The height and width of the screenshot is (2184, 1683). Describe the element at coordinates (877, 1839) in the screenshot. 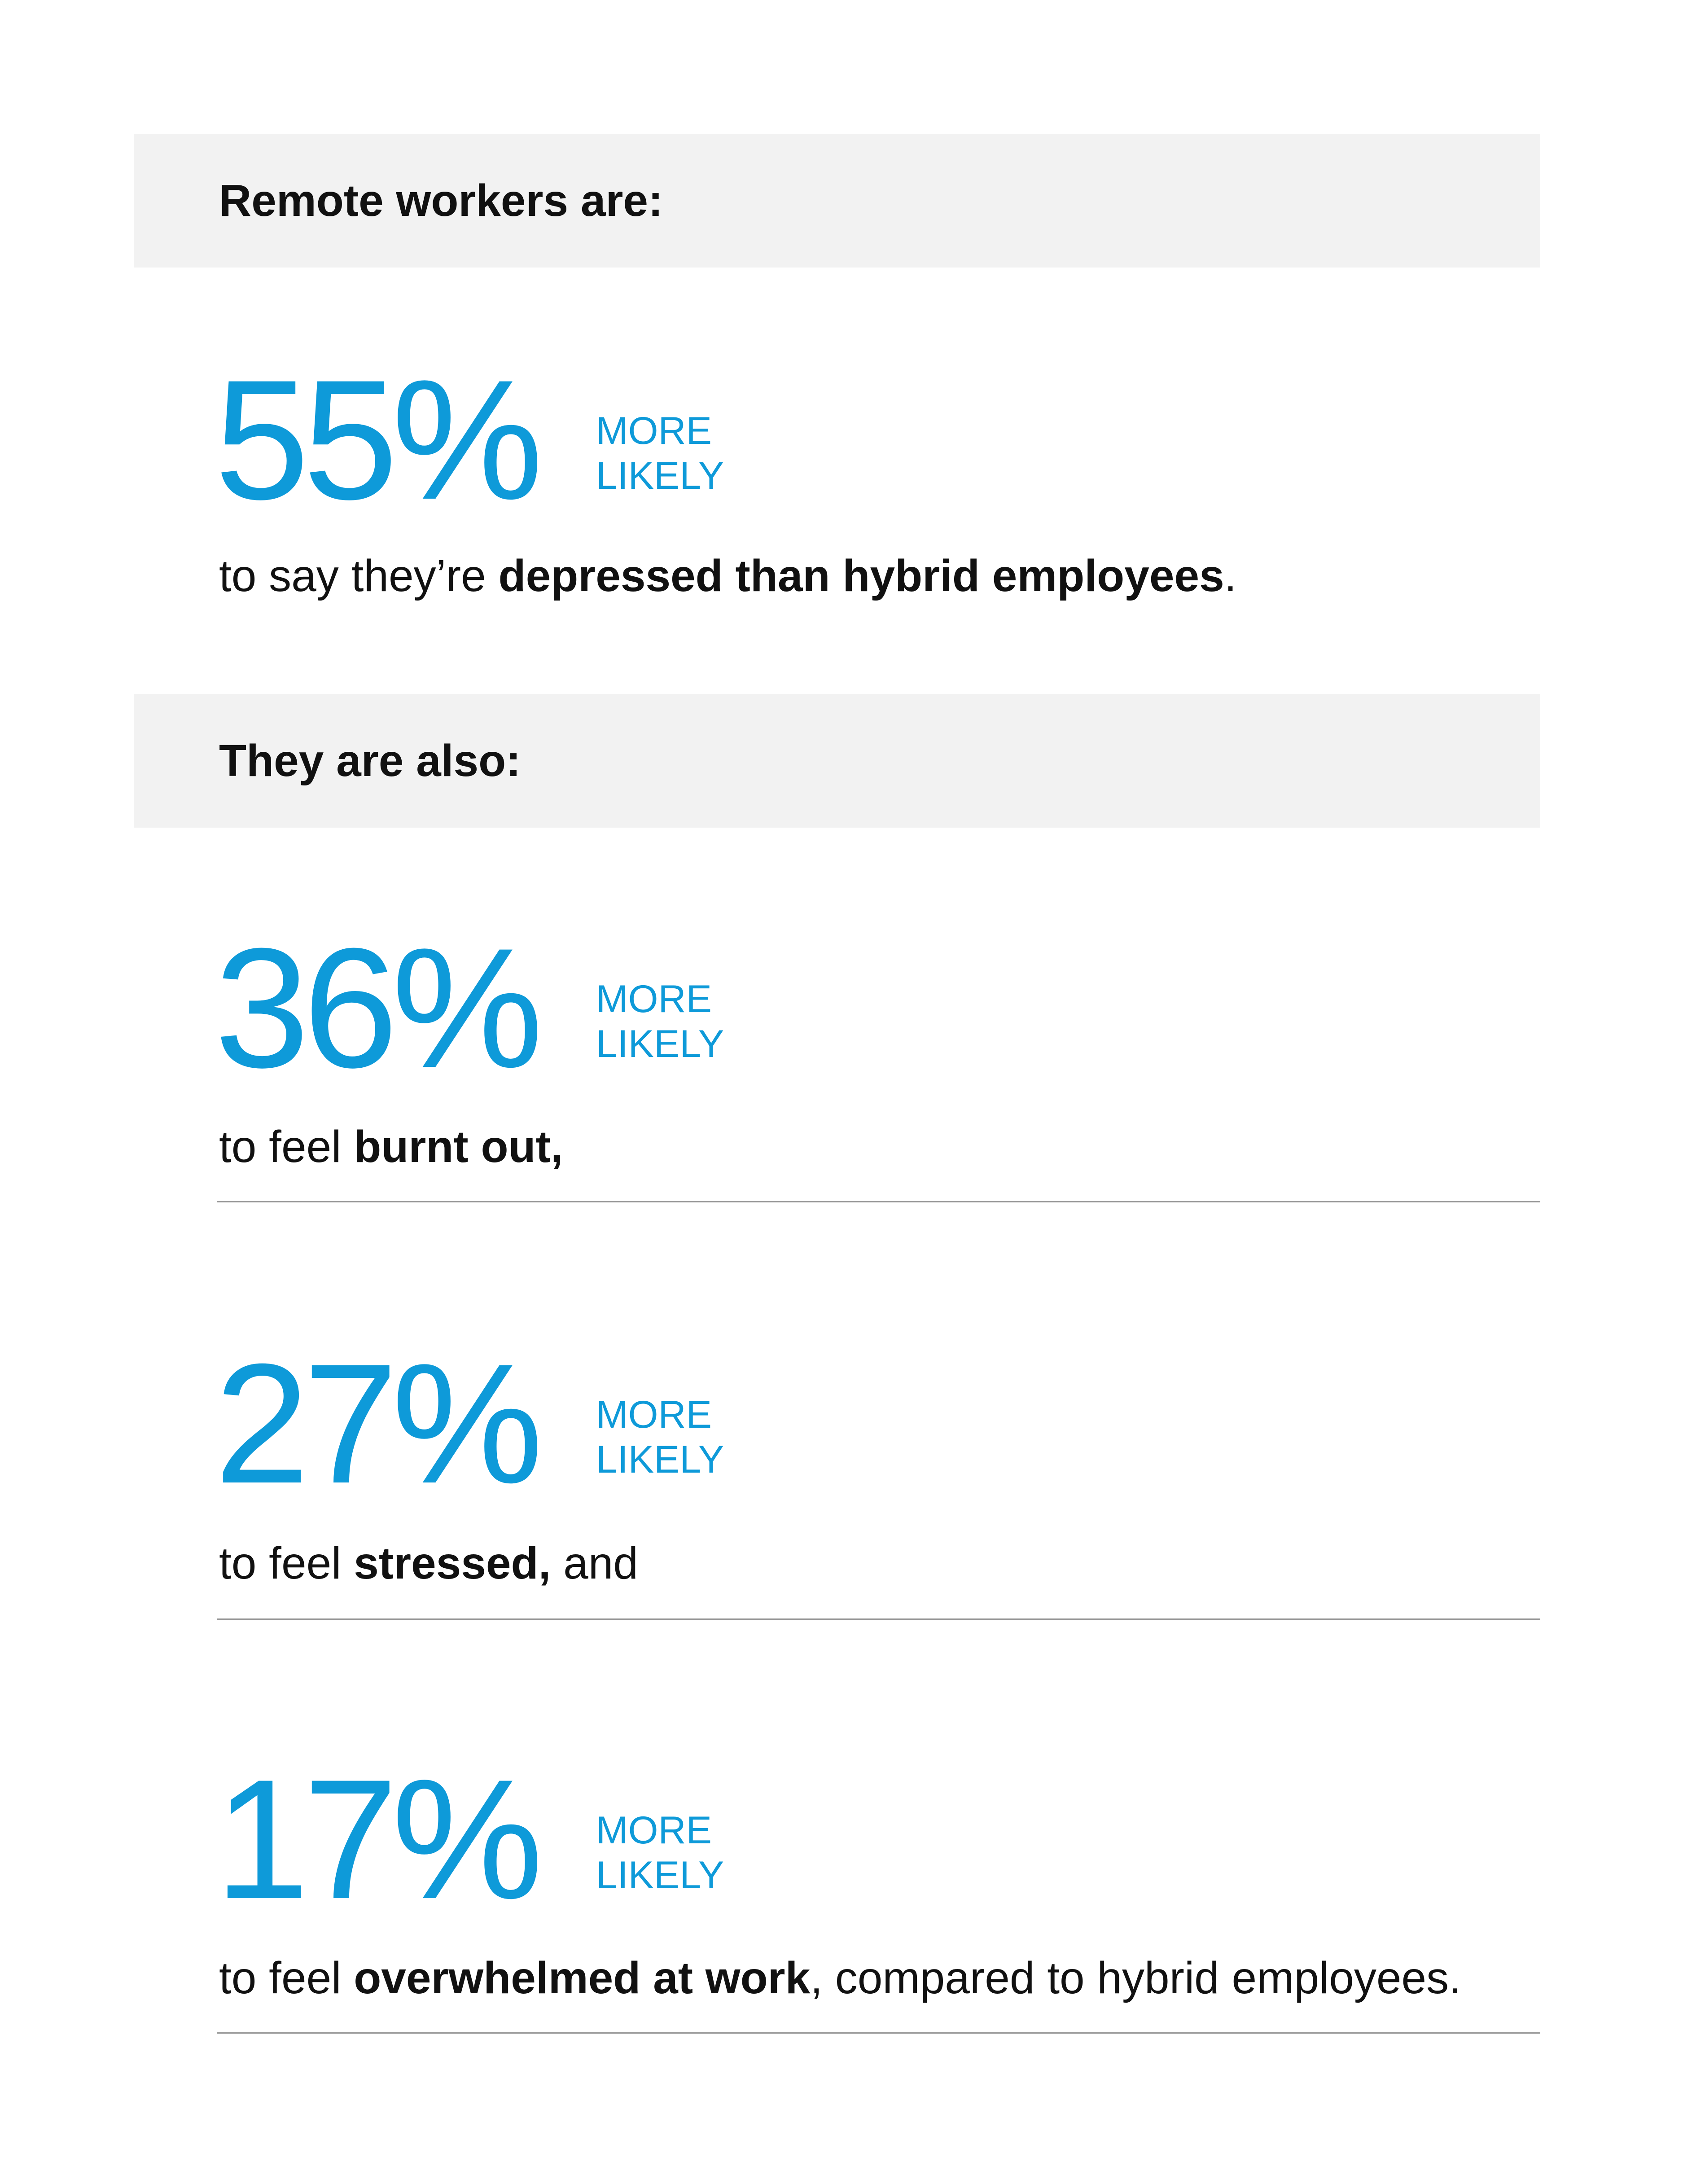

I see `stat-block-overwhelmed: 17% MORE LIKELY` at that location.